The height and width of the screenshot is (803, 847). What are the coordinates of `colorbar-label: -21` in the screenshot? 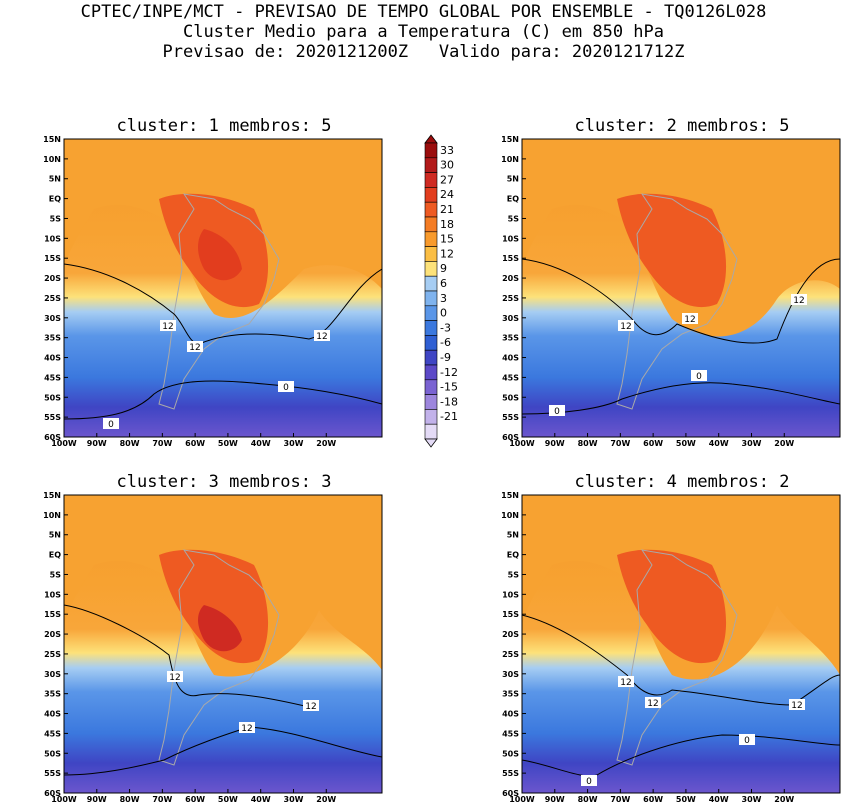 It's located at (449, 416).